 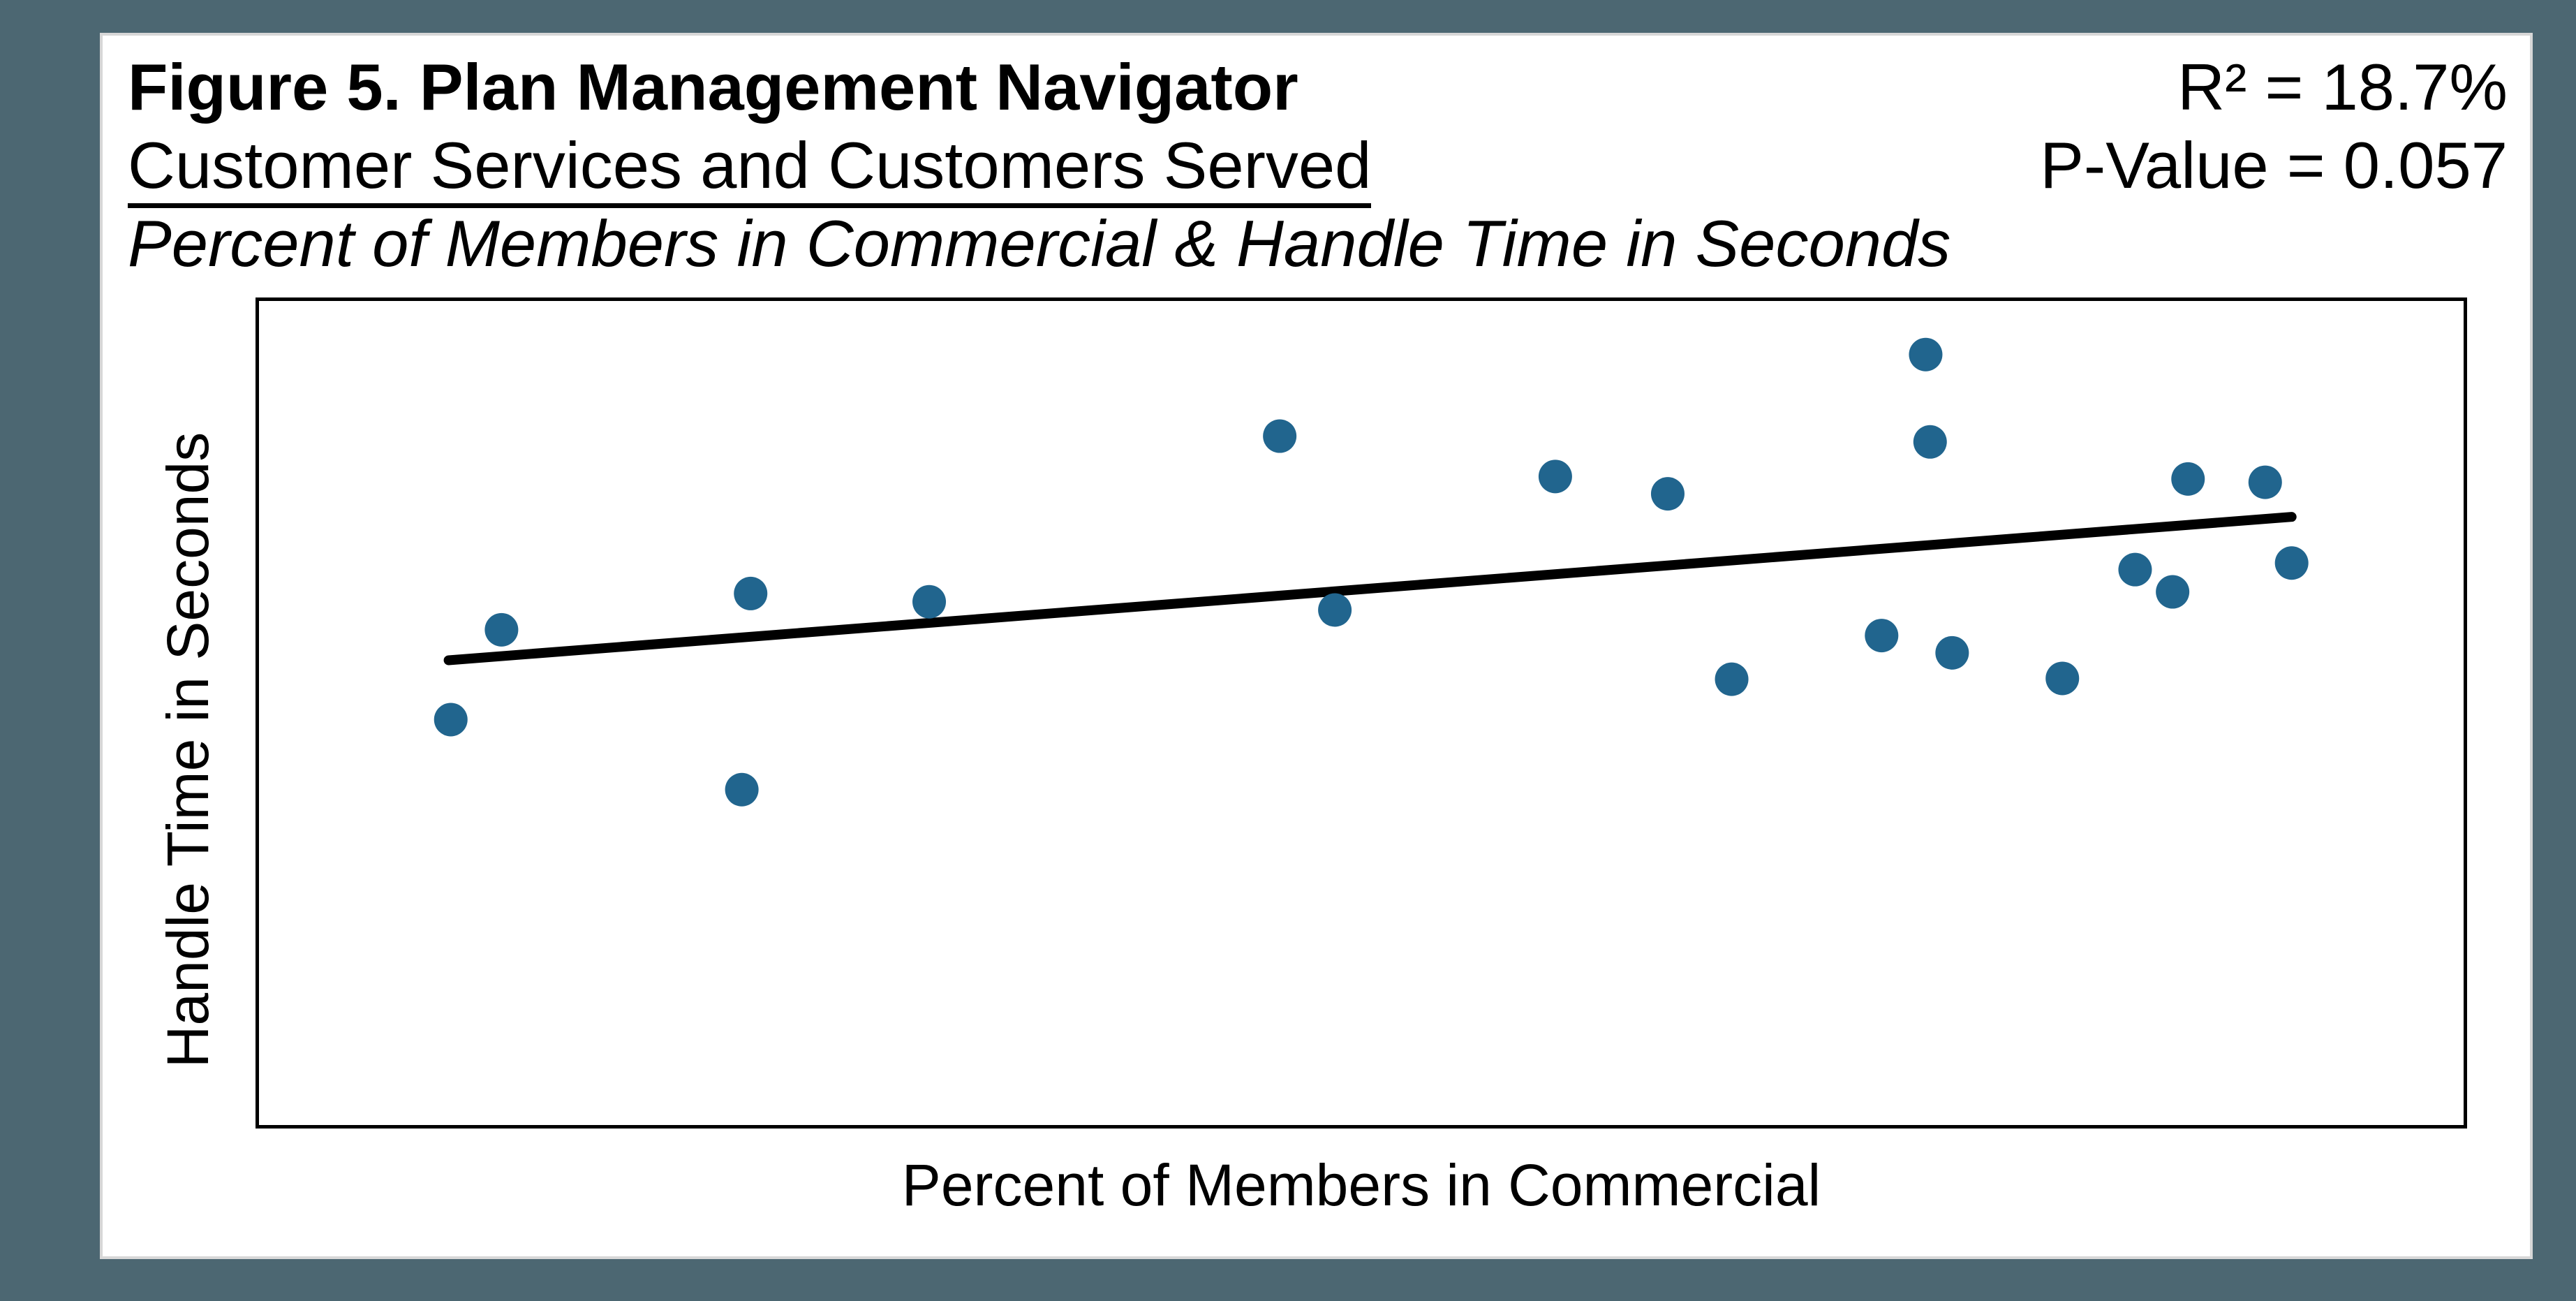 I want to click on figure-title: Figure 5. Plan Management Navigator, so click(x=713, y=87).